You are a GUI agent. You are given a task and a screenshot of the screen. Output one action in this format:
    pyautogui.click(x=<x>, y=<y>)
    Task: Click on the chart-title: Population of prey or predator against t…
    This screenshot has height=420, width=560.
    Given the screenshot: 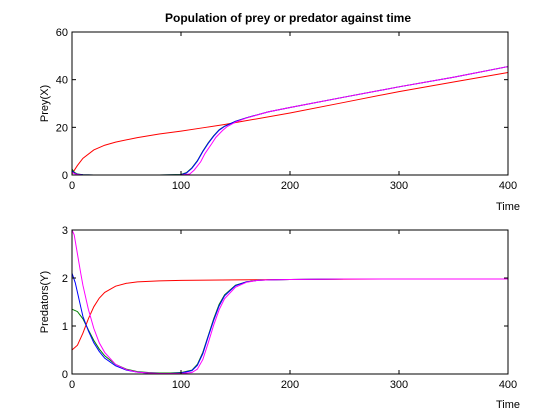 What is the action you would take?
    pyautogui.click(x=288, y=18)
    